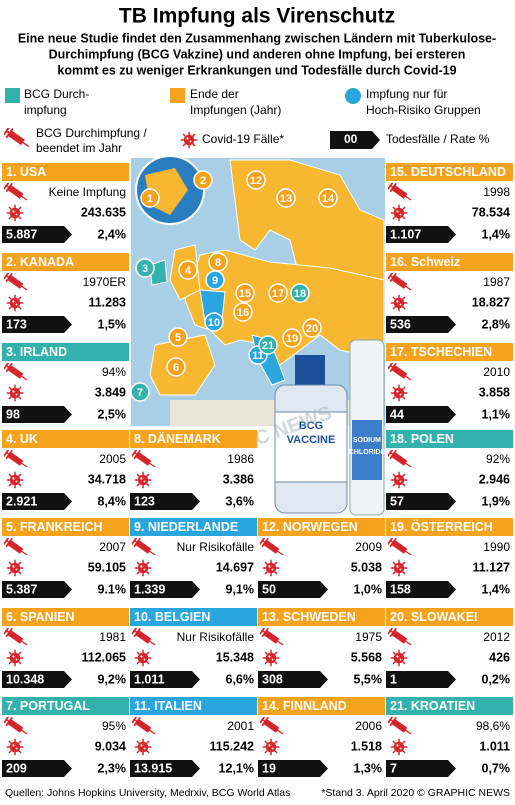 The height and width of the screenshot is (805, 515). What do you see at coordinates (368, 679) in the screenshot?
I see `rate: 5,5%` at bounding box center [368, 679].